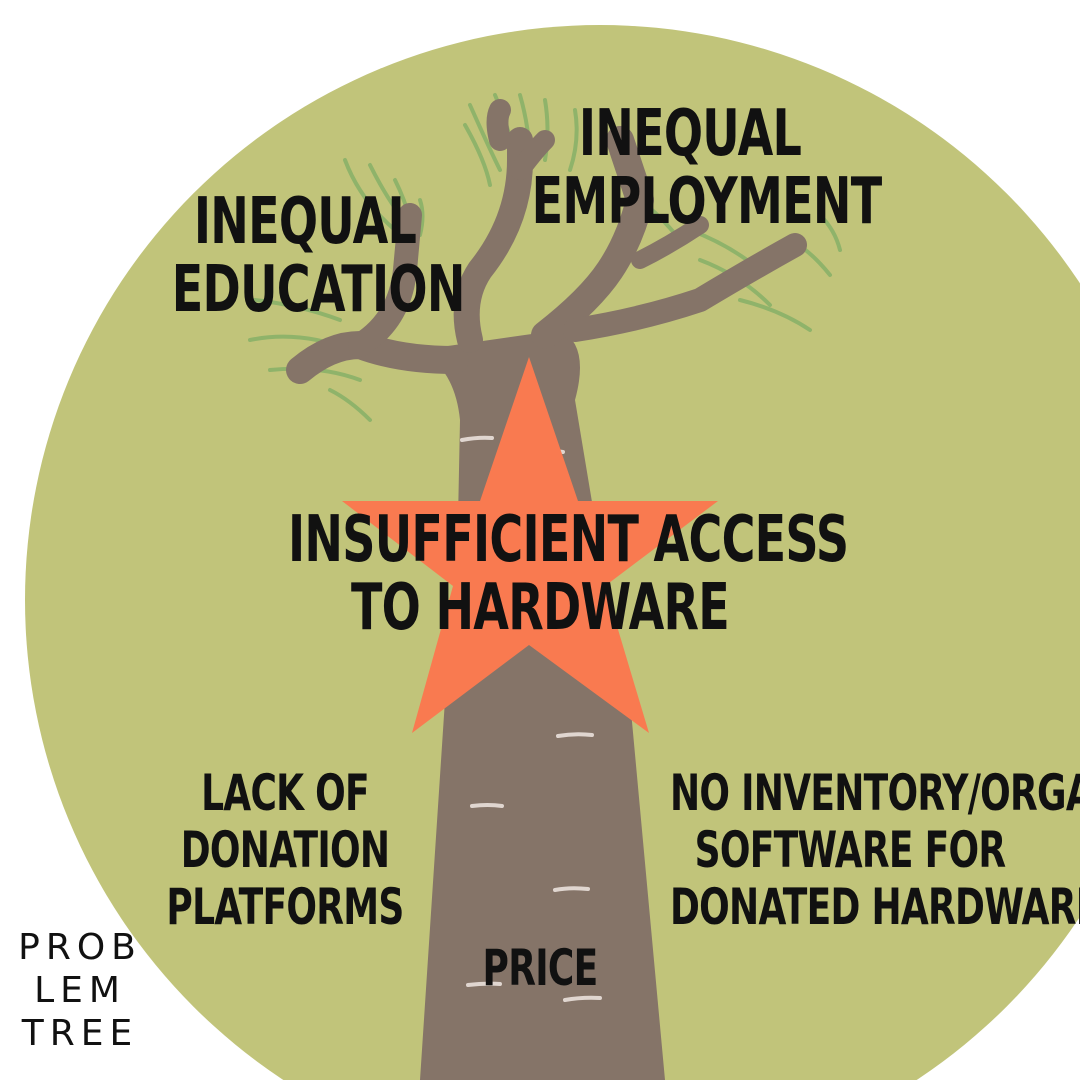  Describe the element at coordinates (875, 907) in the screenshot. I see `cause-inventory-line-3: DONATED HARDWARE` at that location.